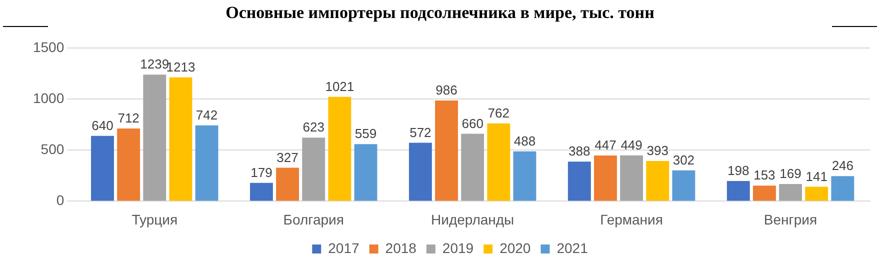 This screenshot has height=266, width=880. What do you see at coordinates (739, 170) in the screenshot?
I see `data-label: 198` at bounding box center [739, 170].